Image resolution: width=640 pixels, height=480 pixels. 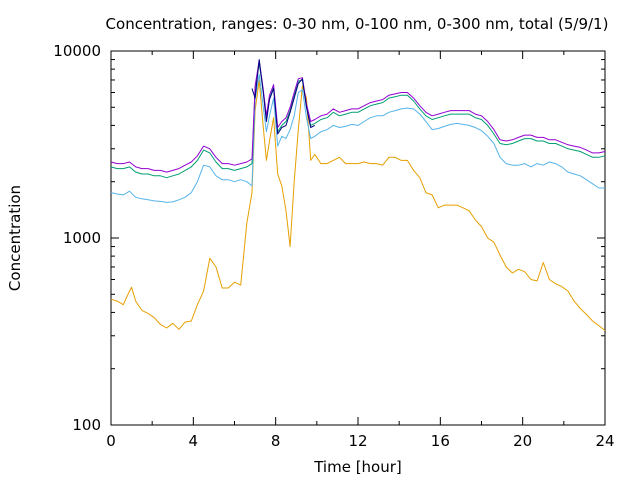 What do you see at coordinates (440, 441) in the screenshot?
I see `x-tick-label: 16` at bounding box center [440, 441].